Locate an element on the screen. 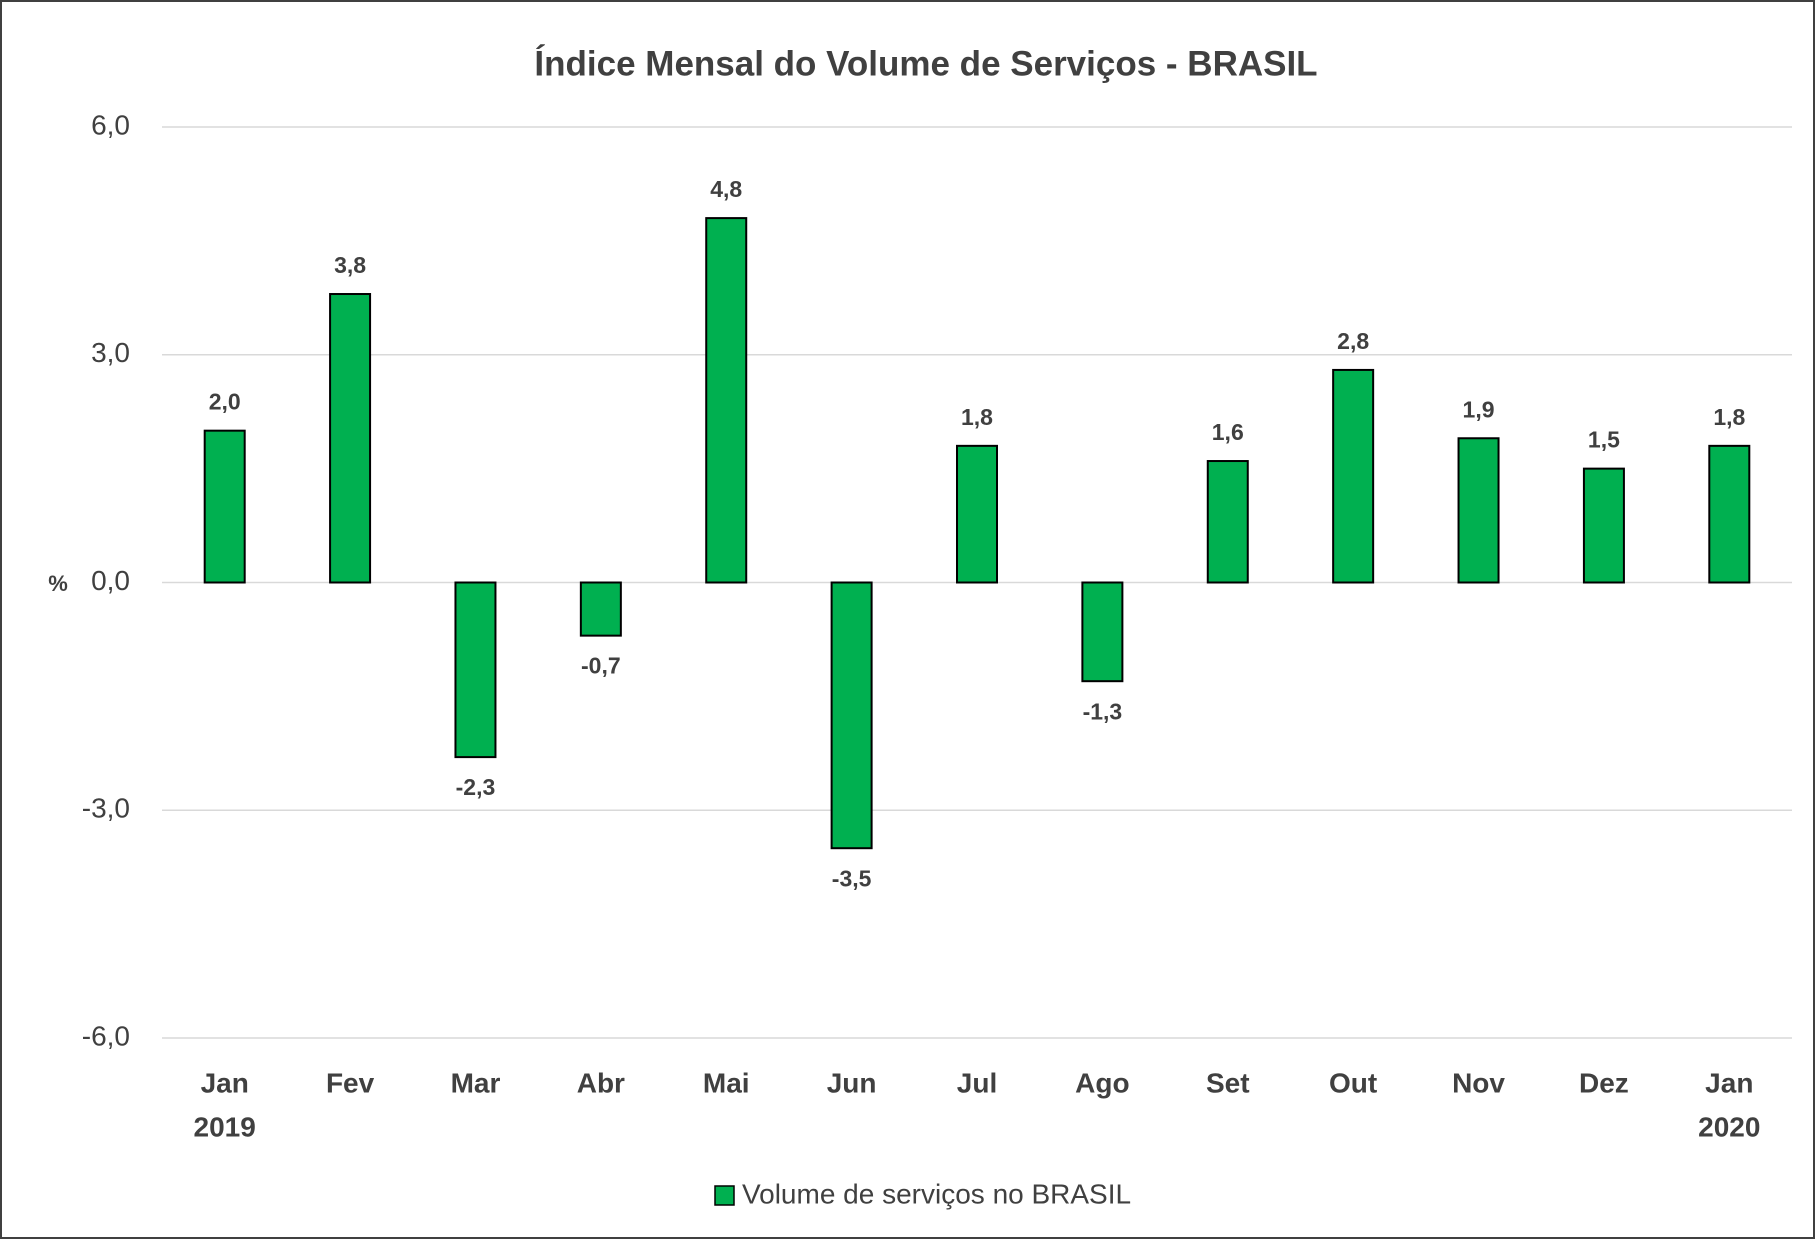  data-label: 3,8 is located at coordinates (350, 265).